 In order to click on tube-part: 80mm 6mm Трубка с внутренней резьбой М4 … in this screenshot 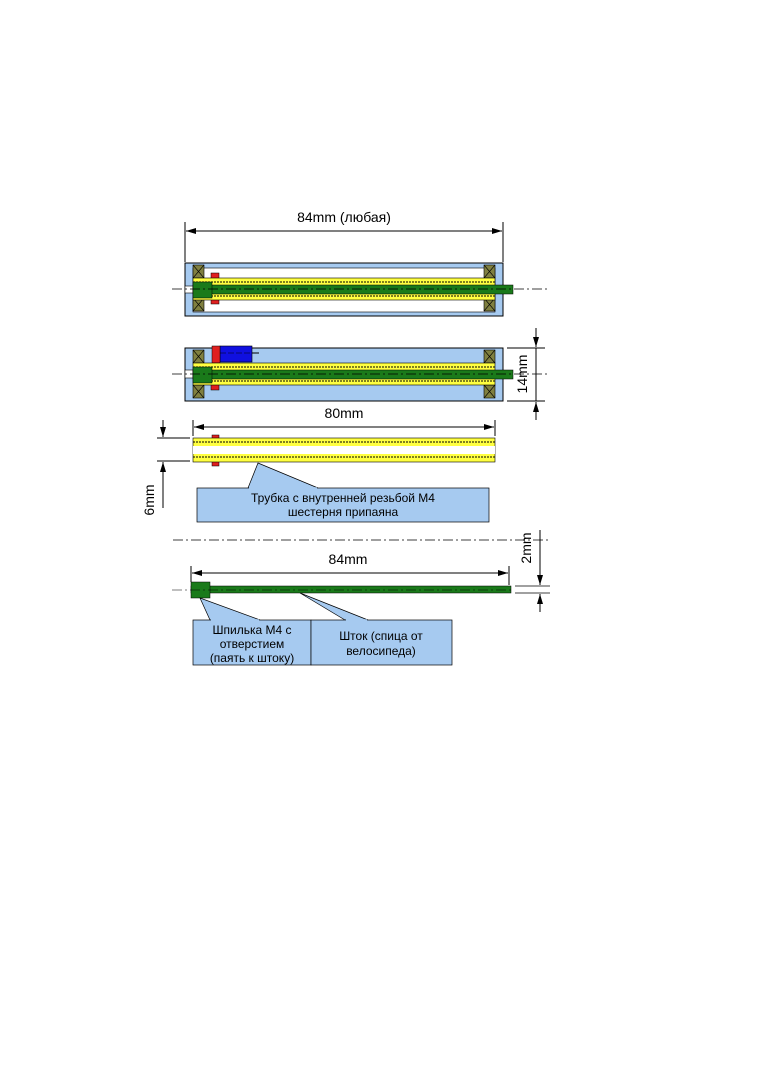, I will do `click(318, 464)`.